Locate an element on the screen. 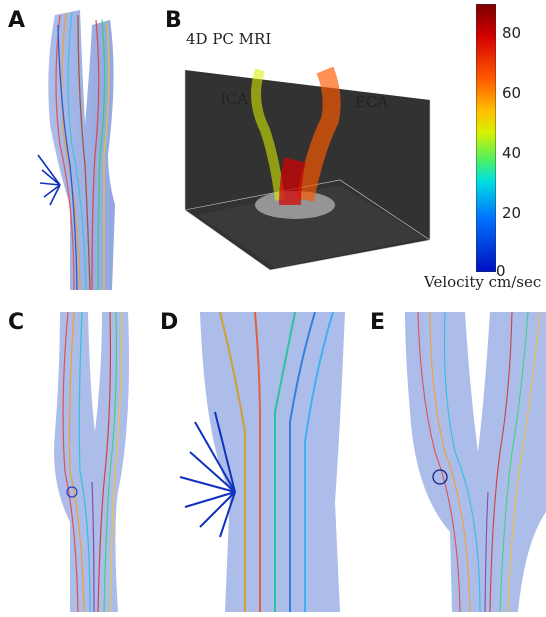  panel-label-a: A is located at coordinates (17, 20).